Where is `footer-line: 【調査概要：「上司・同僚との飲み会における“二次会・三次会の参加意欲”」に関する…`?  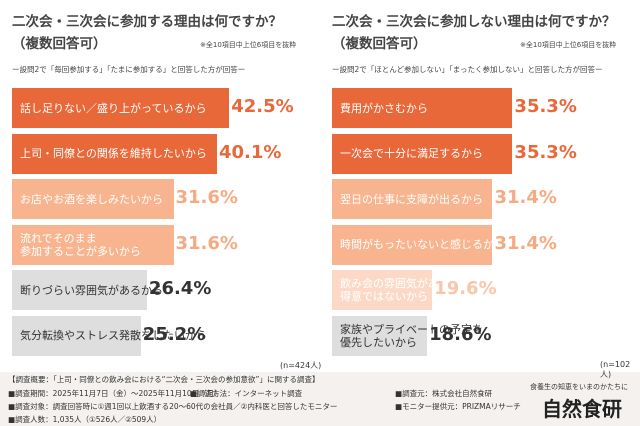
footer-line: 【調査概要：「上司・同僚との飲み会における“二次会・三次会の参加意欲”」に関する… is located at coordinates (164, 379).